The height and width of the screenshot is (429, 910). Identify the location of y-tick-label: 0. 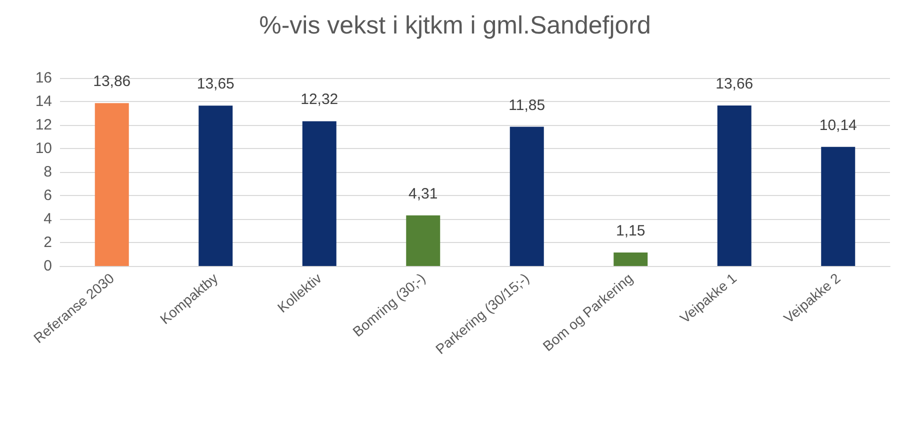
(48, 266).